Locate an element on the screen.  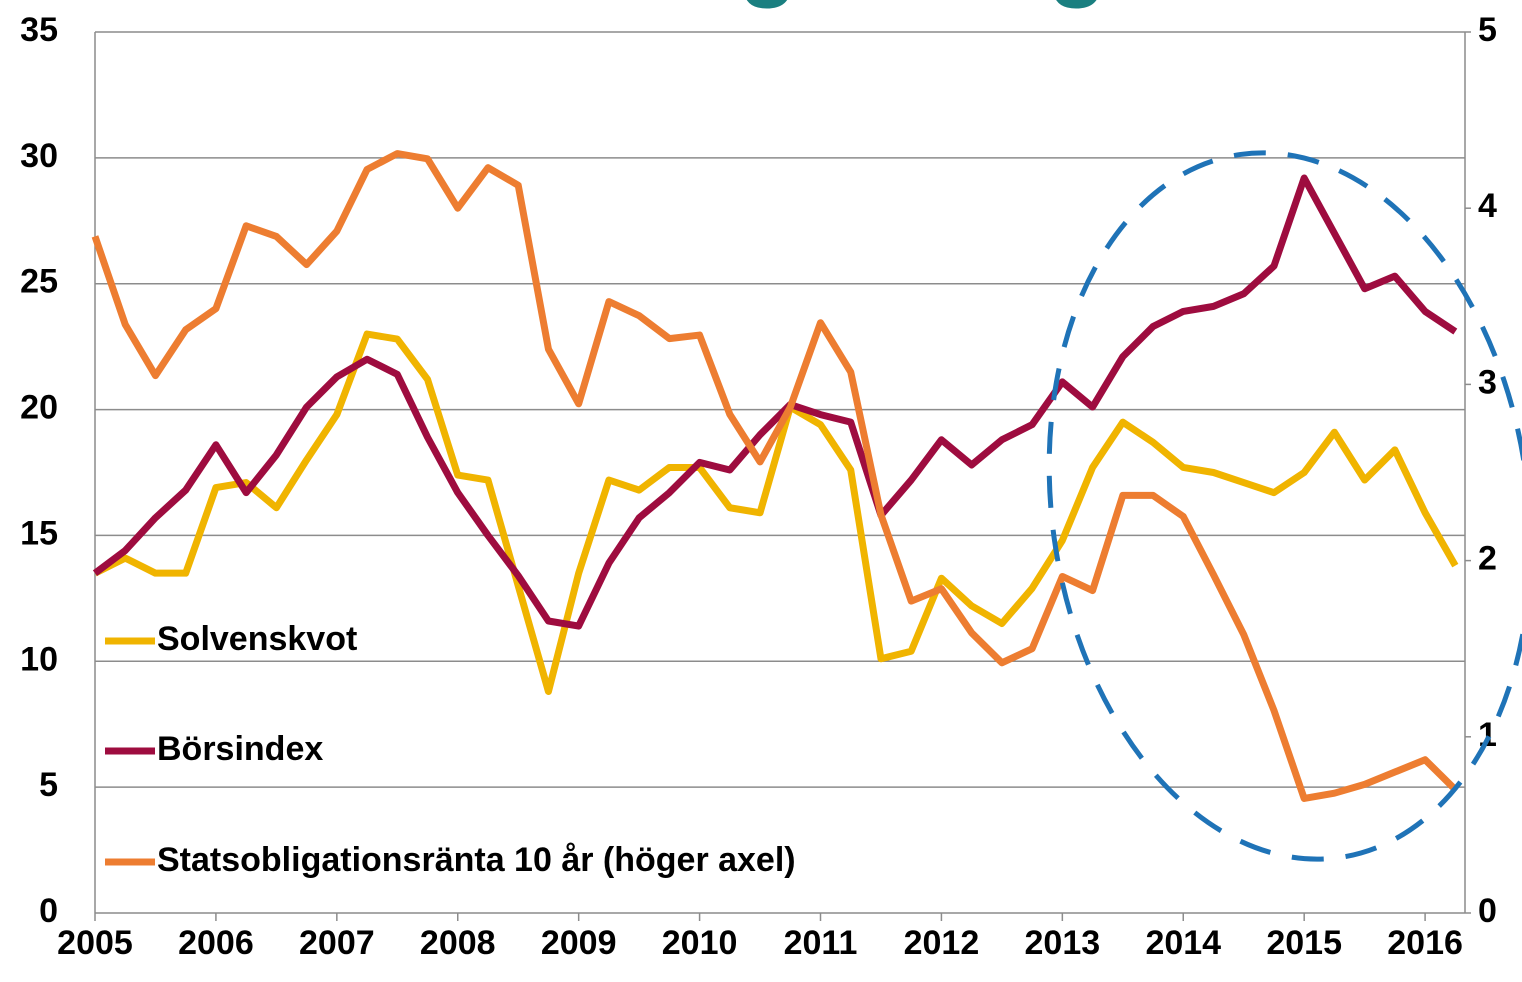
x-tick-label: 2011 is located at coordinates (821, 943).